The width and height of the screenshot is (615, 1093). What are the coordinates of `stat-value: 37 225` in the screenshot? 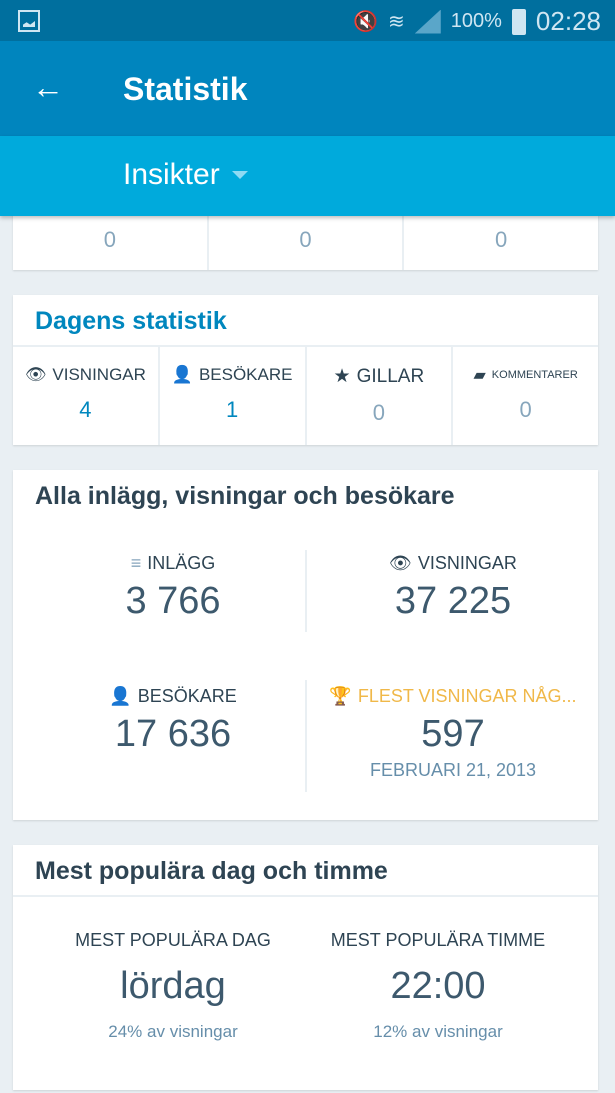 It's located at (453, 601).